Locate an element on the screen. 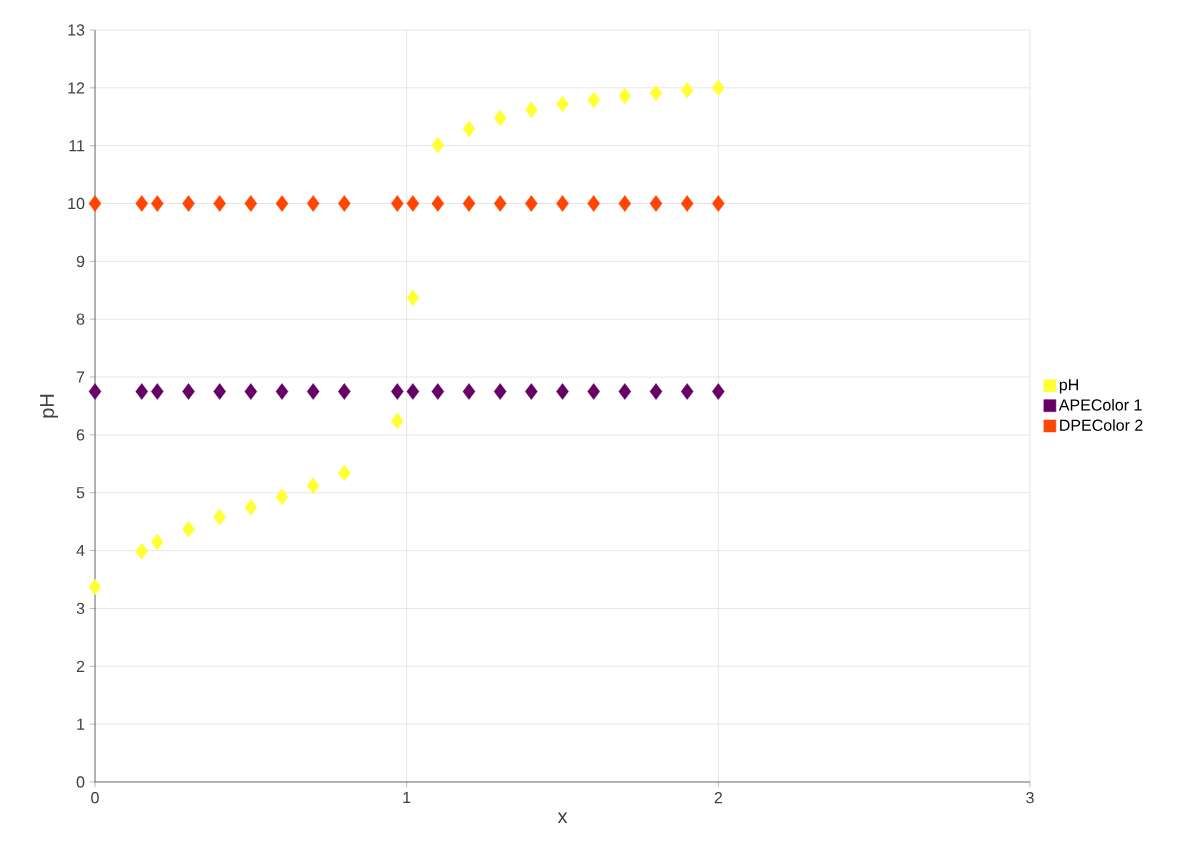 The image size is (1197, 866). y-tick-label: 13 is located at coordinates (76, 30).